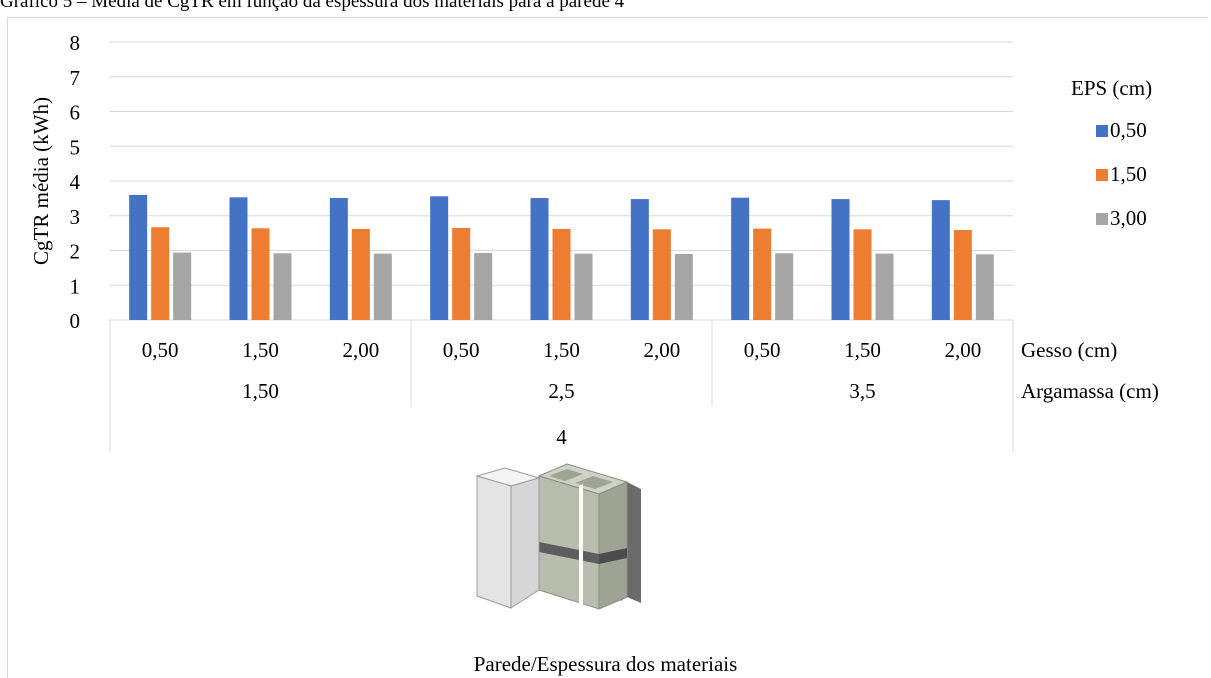  Describe the element at coordinates (962, 350) in the screenshot. I see `x-tick-label-8: 2,00` at that location.